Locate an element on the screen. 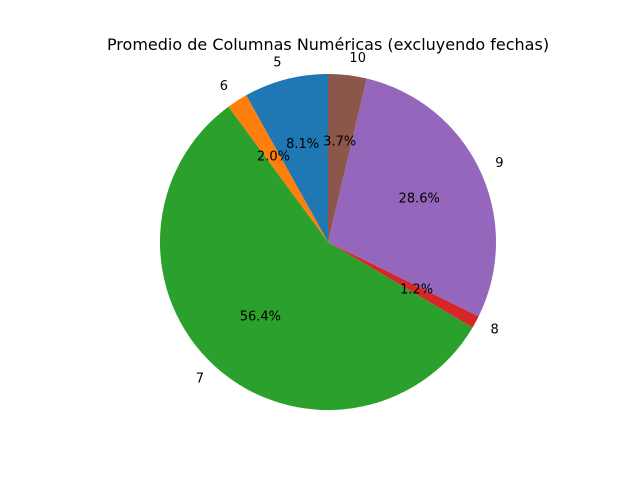 The height and width of the screenshot is (480, 640). slice-label-10: 10 is located at coordinates (357, 58).